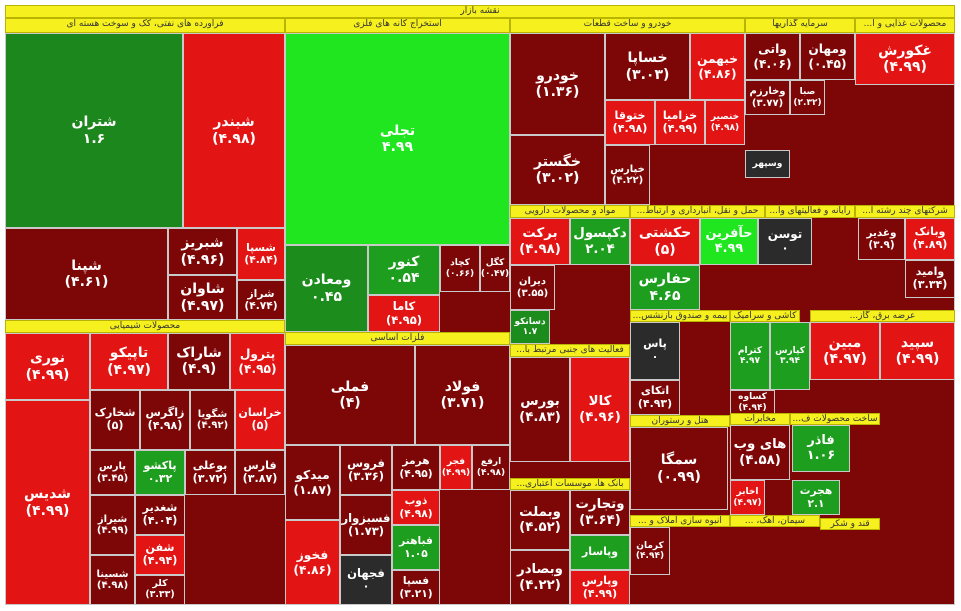 The width and height of the screenshot is (961, 611). What do you see at coordinates (680, 115) in the screenshot?
I see `stock-symbol: خزامیا` at bounding box center [680, 115].